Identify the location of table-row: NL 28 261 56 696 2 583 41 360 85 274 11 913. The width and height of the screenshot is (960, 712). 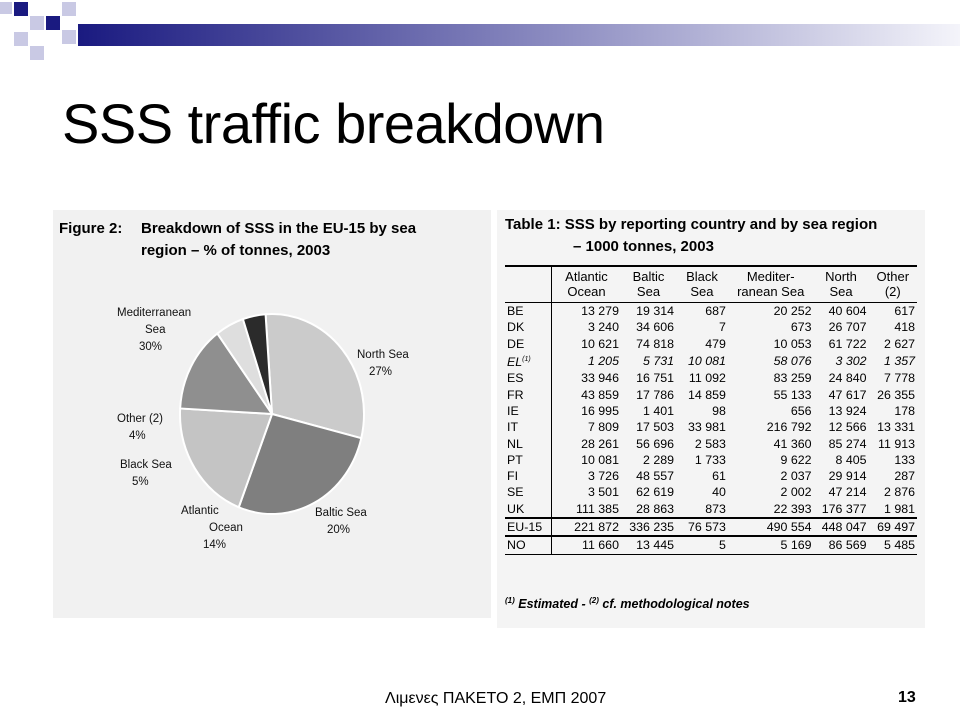
(711, 443).